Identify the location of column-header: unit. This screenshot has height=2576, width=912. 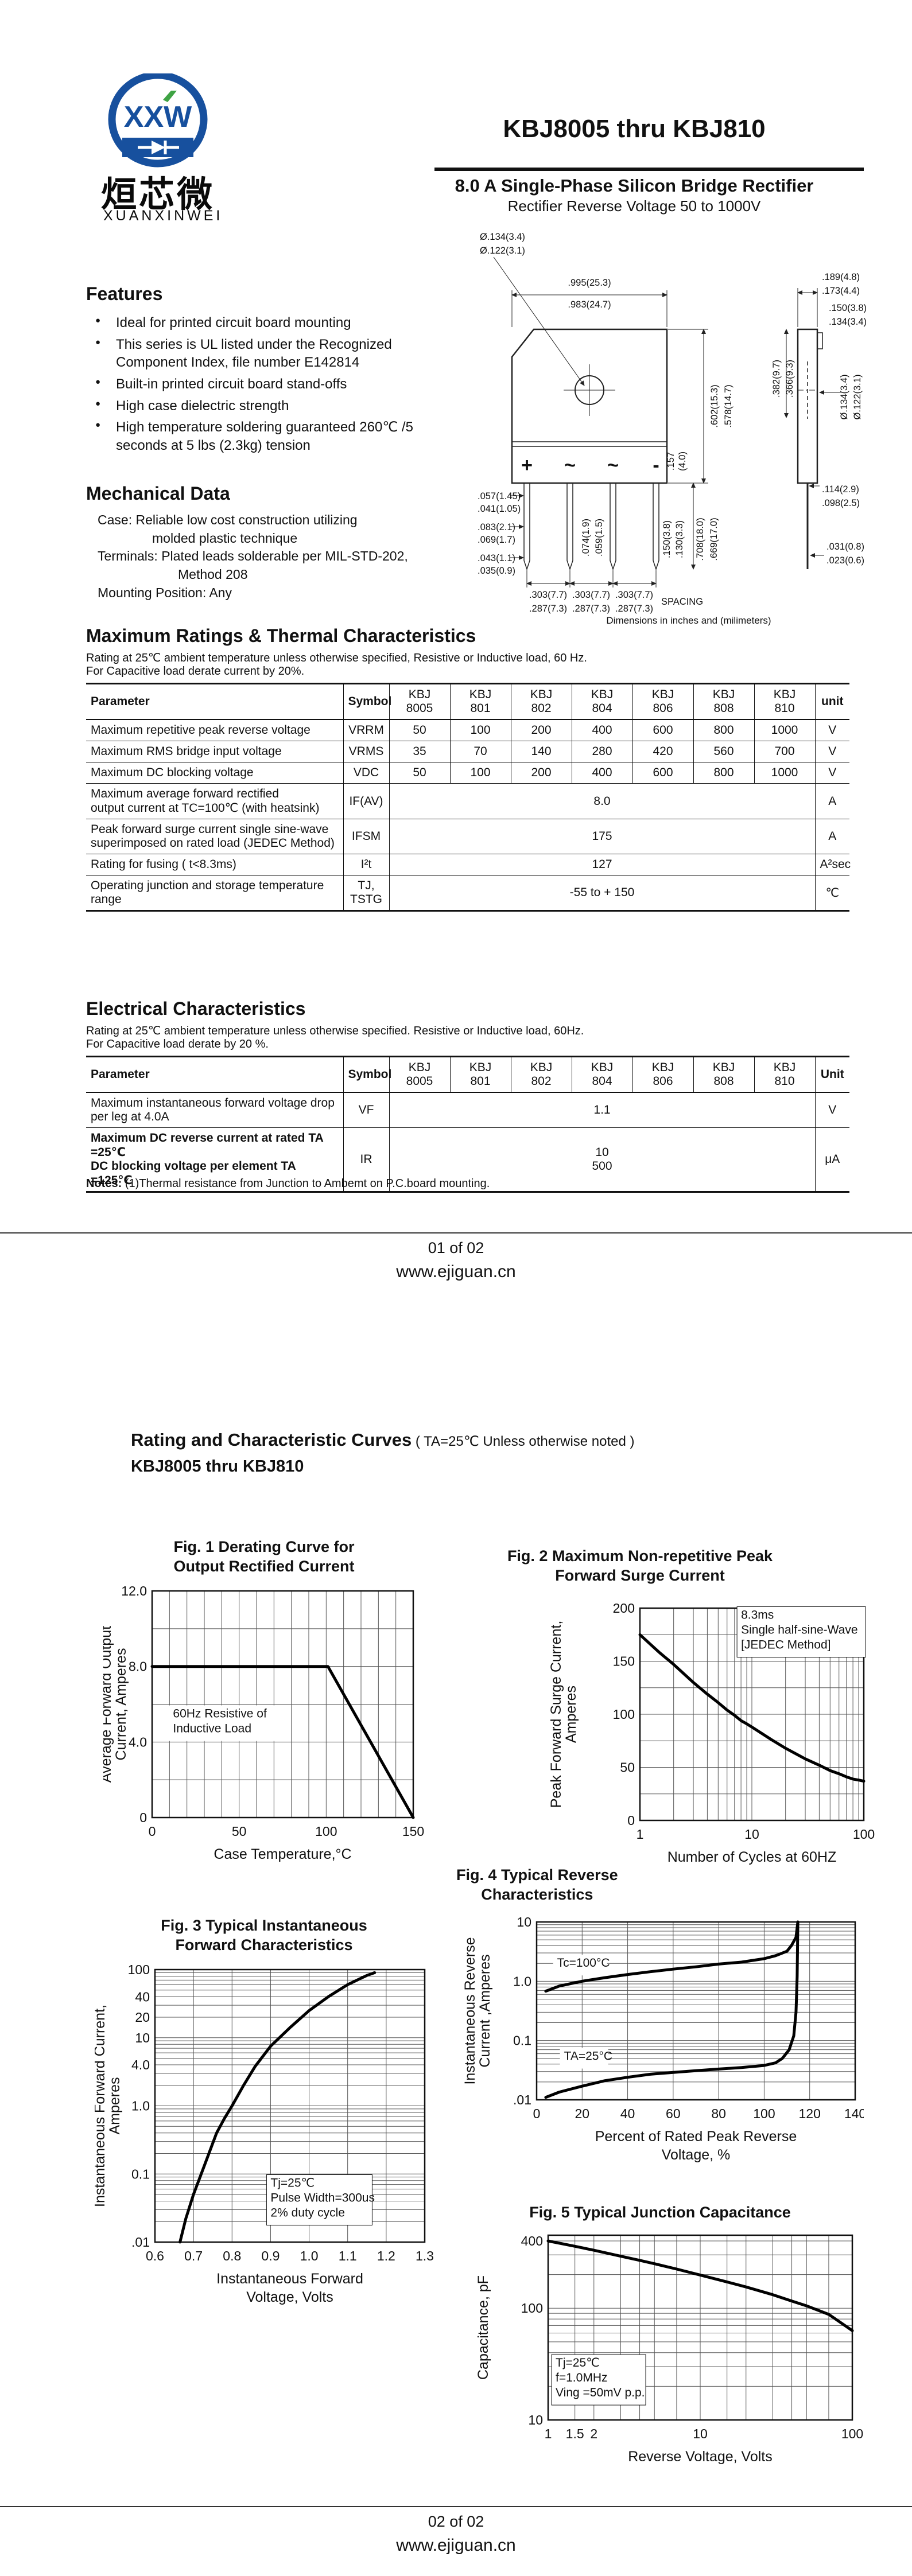
(832, 701).